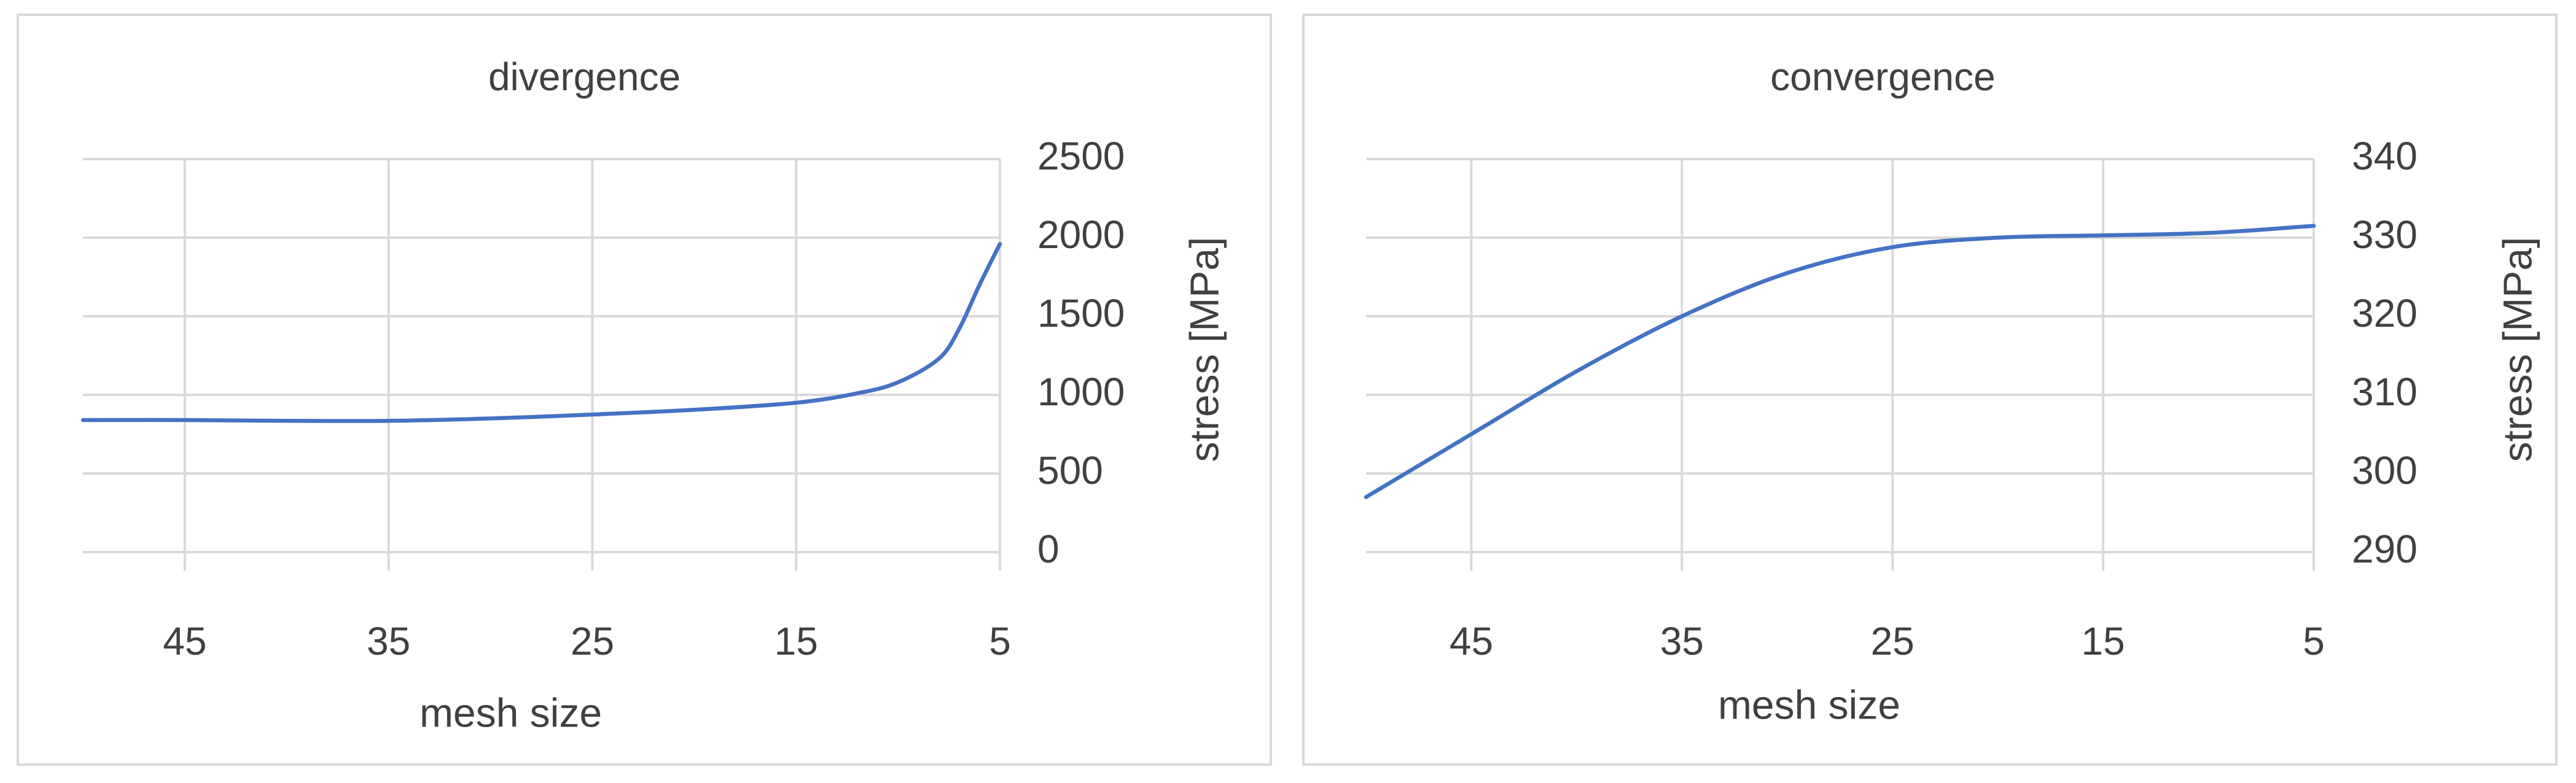  Describe the element at coordinates (584, 77) in the screenshot. I see `chart-title: divergence` at that location.